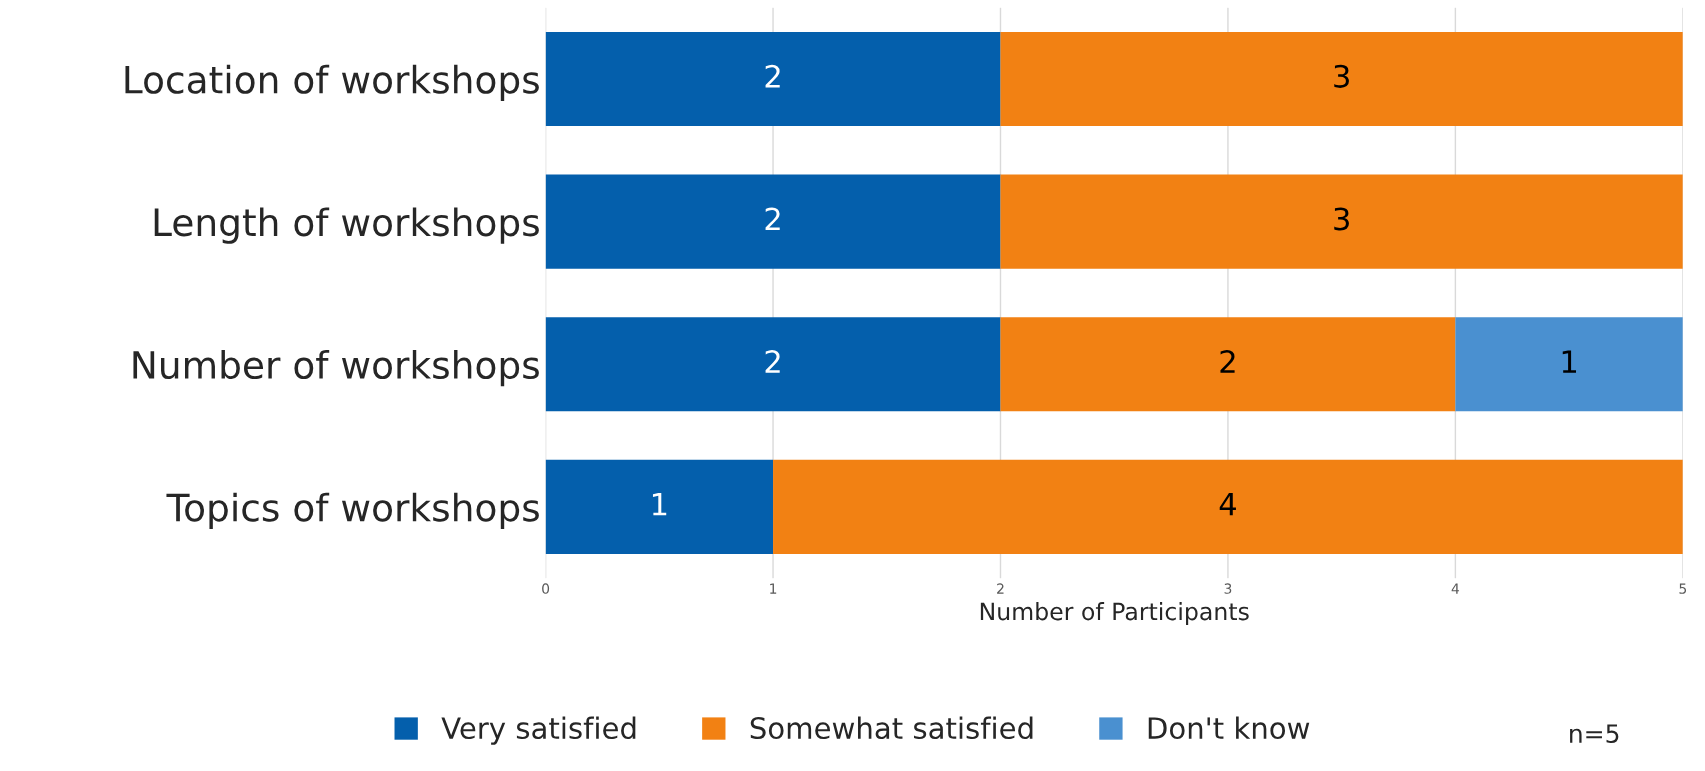 The image size is (1705, 771). What do you see at coordinates (346, 225) in the screenshot?
I see `y-tick-label: Length of workshops` at bounding box center [346, 225].